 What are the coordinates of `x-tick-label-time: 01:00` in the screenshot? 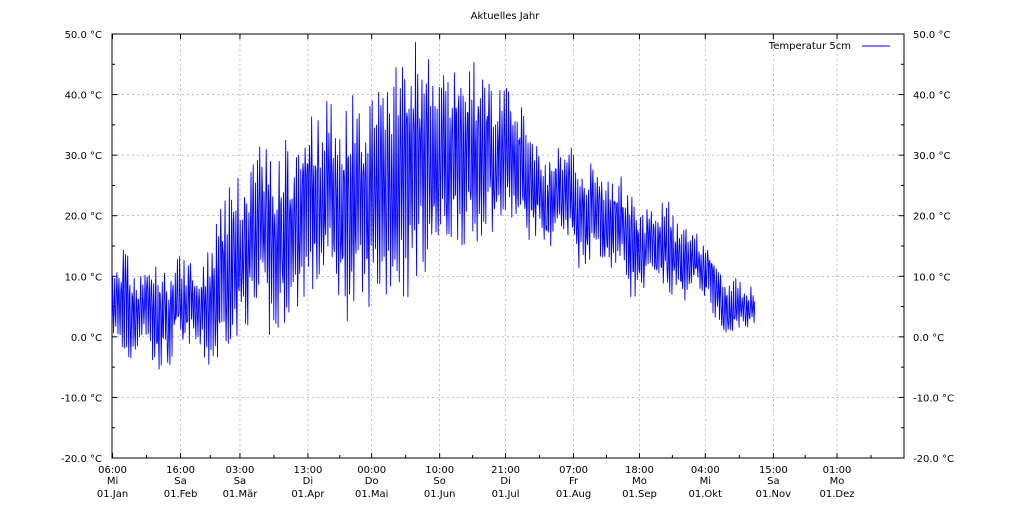 It's located at (837, 470).